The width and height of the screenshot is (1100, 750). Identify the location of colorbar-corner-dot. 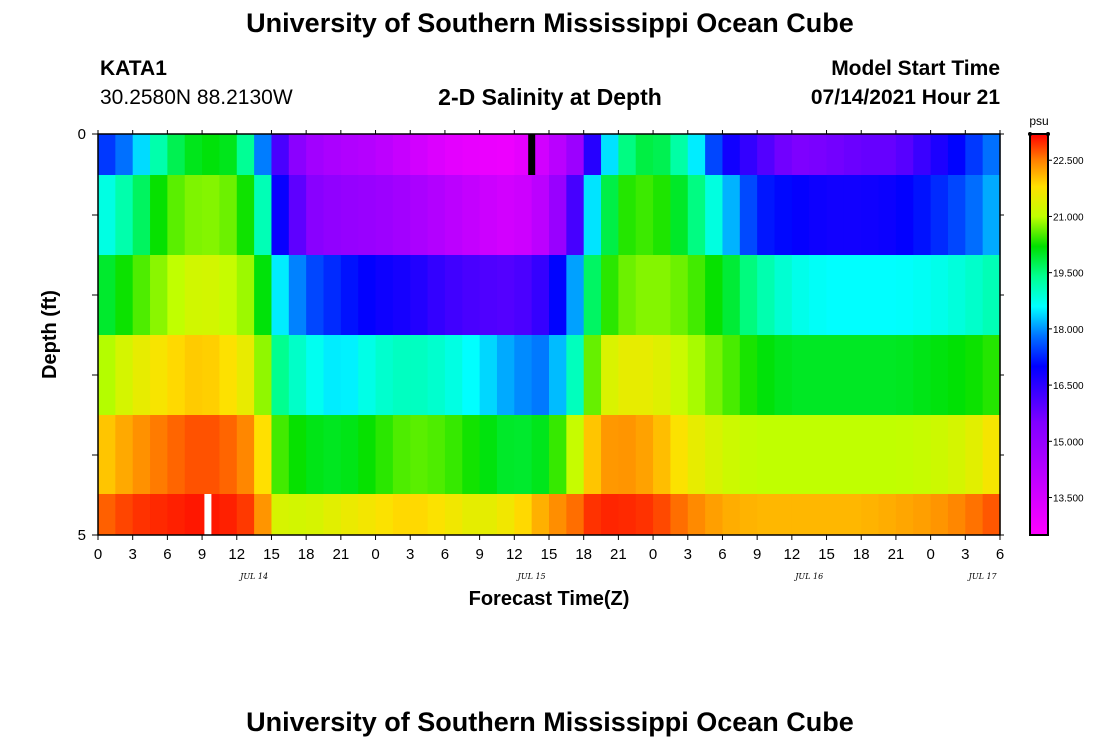
(1030, 134).